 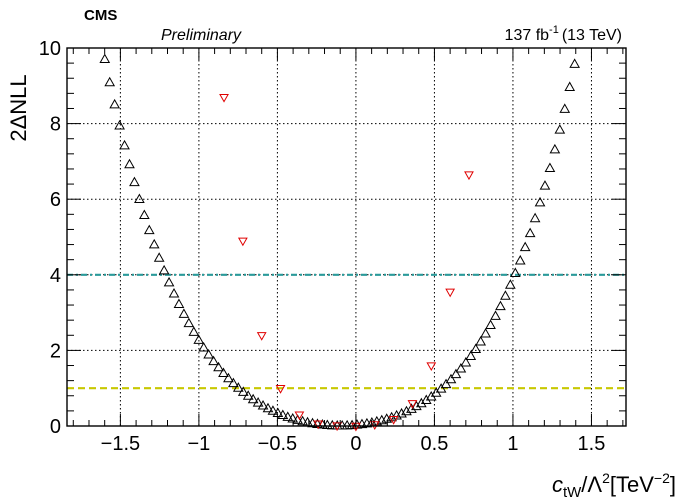 What do you see at coordinates (614, 485) in the screenshot?
I see `x-axis-title: ctW/Λ2[TeV−2]` at bounding box center [614, 485].